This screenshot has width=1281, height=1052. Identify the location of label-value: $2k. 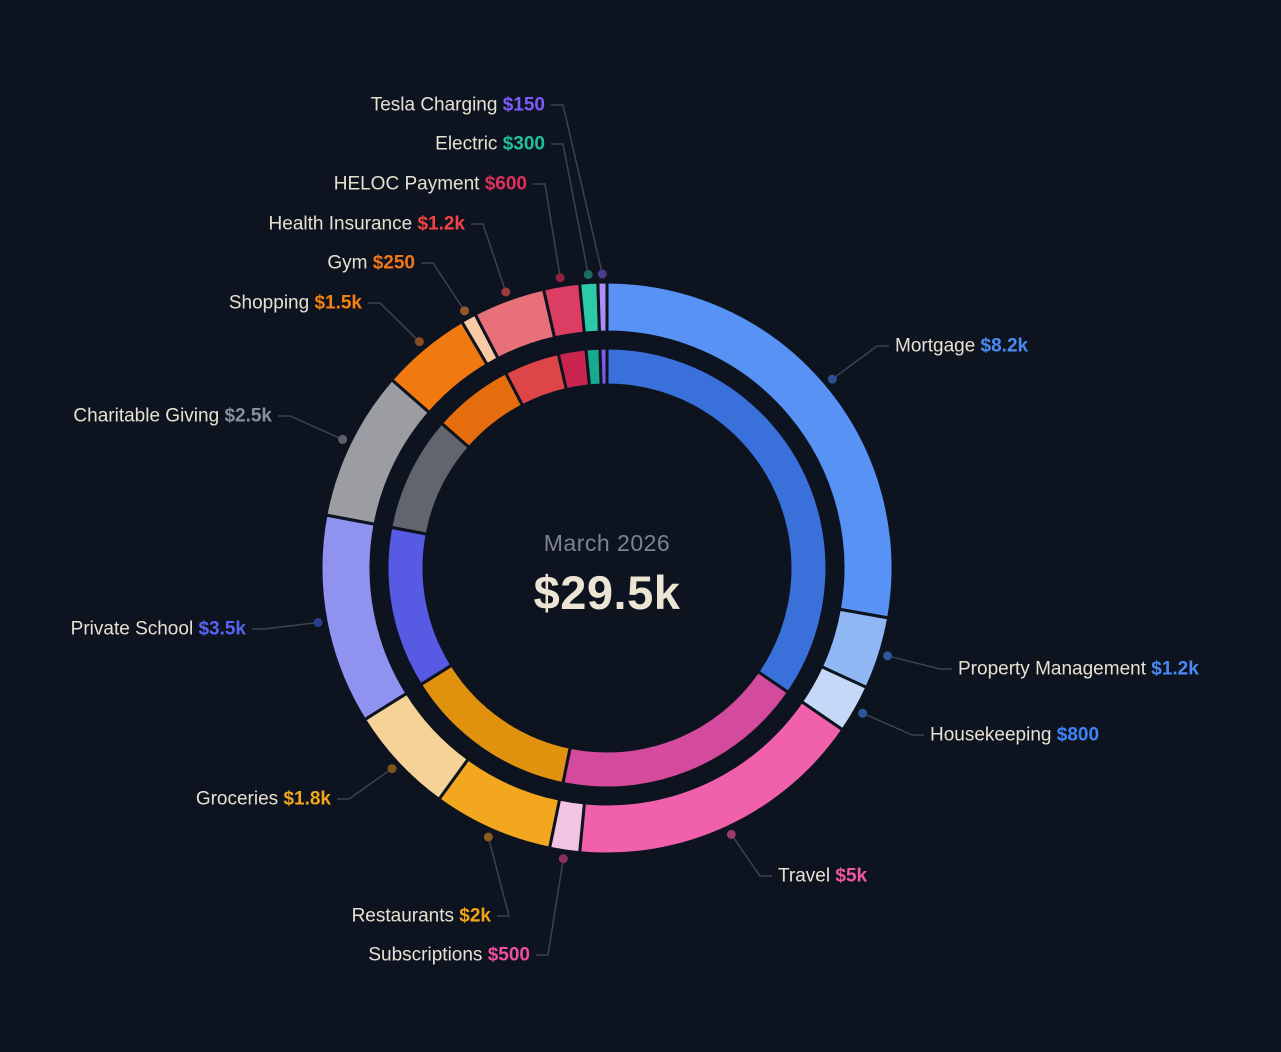
(475, 916).